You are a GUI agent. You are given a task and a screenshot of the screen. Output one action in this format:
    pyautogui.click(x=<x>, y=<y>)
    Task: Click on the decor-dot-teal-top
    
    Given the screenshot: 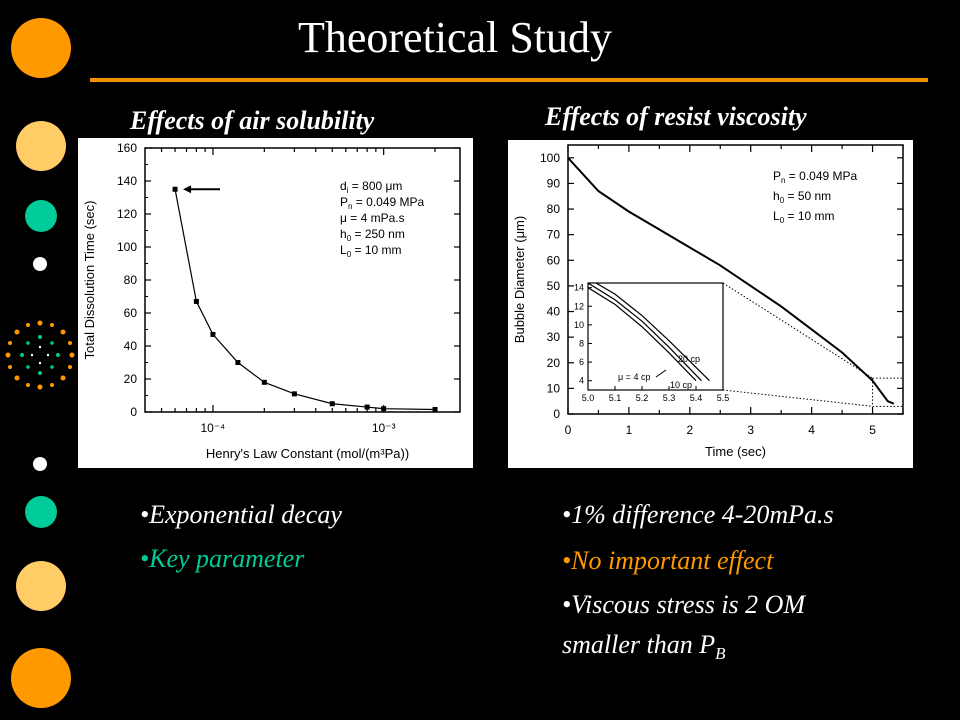 What is the action you would take?
    pyautogui.click(x=41, y=216)
    